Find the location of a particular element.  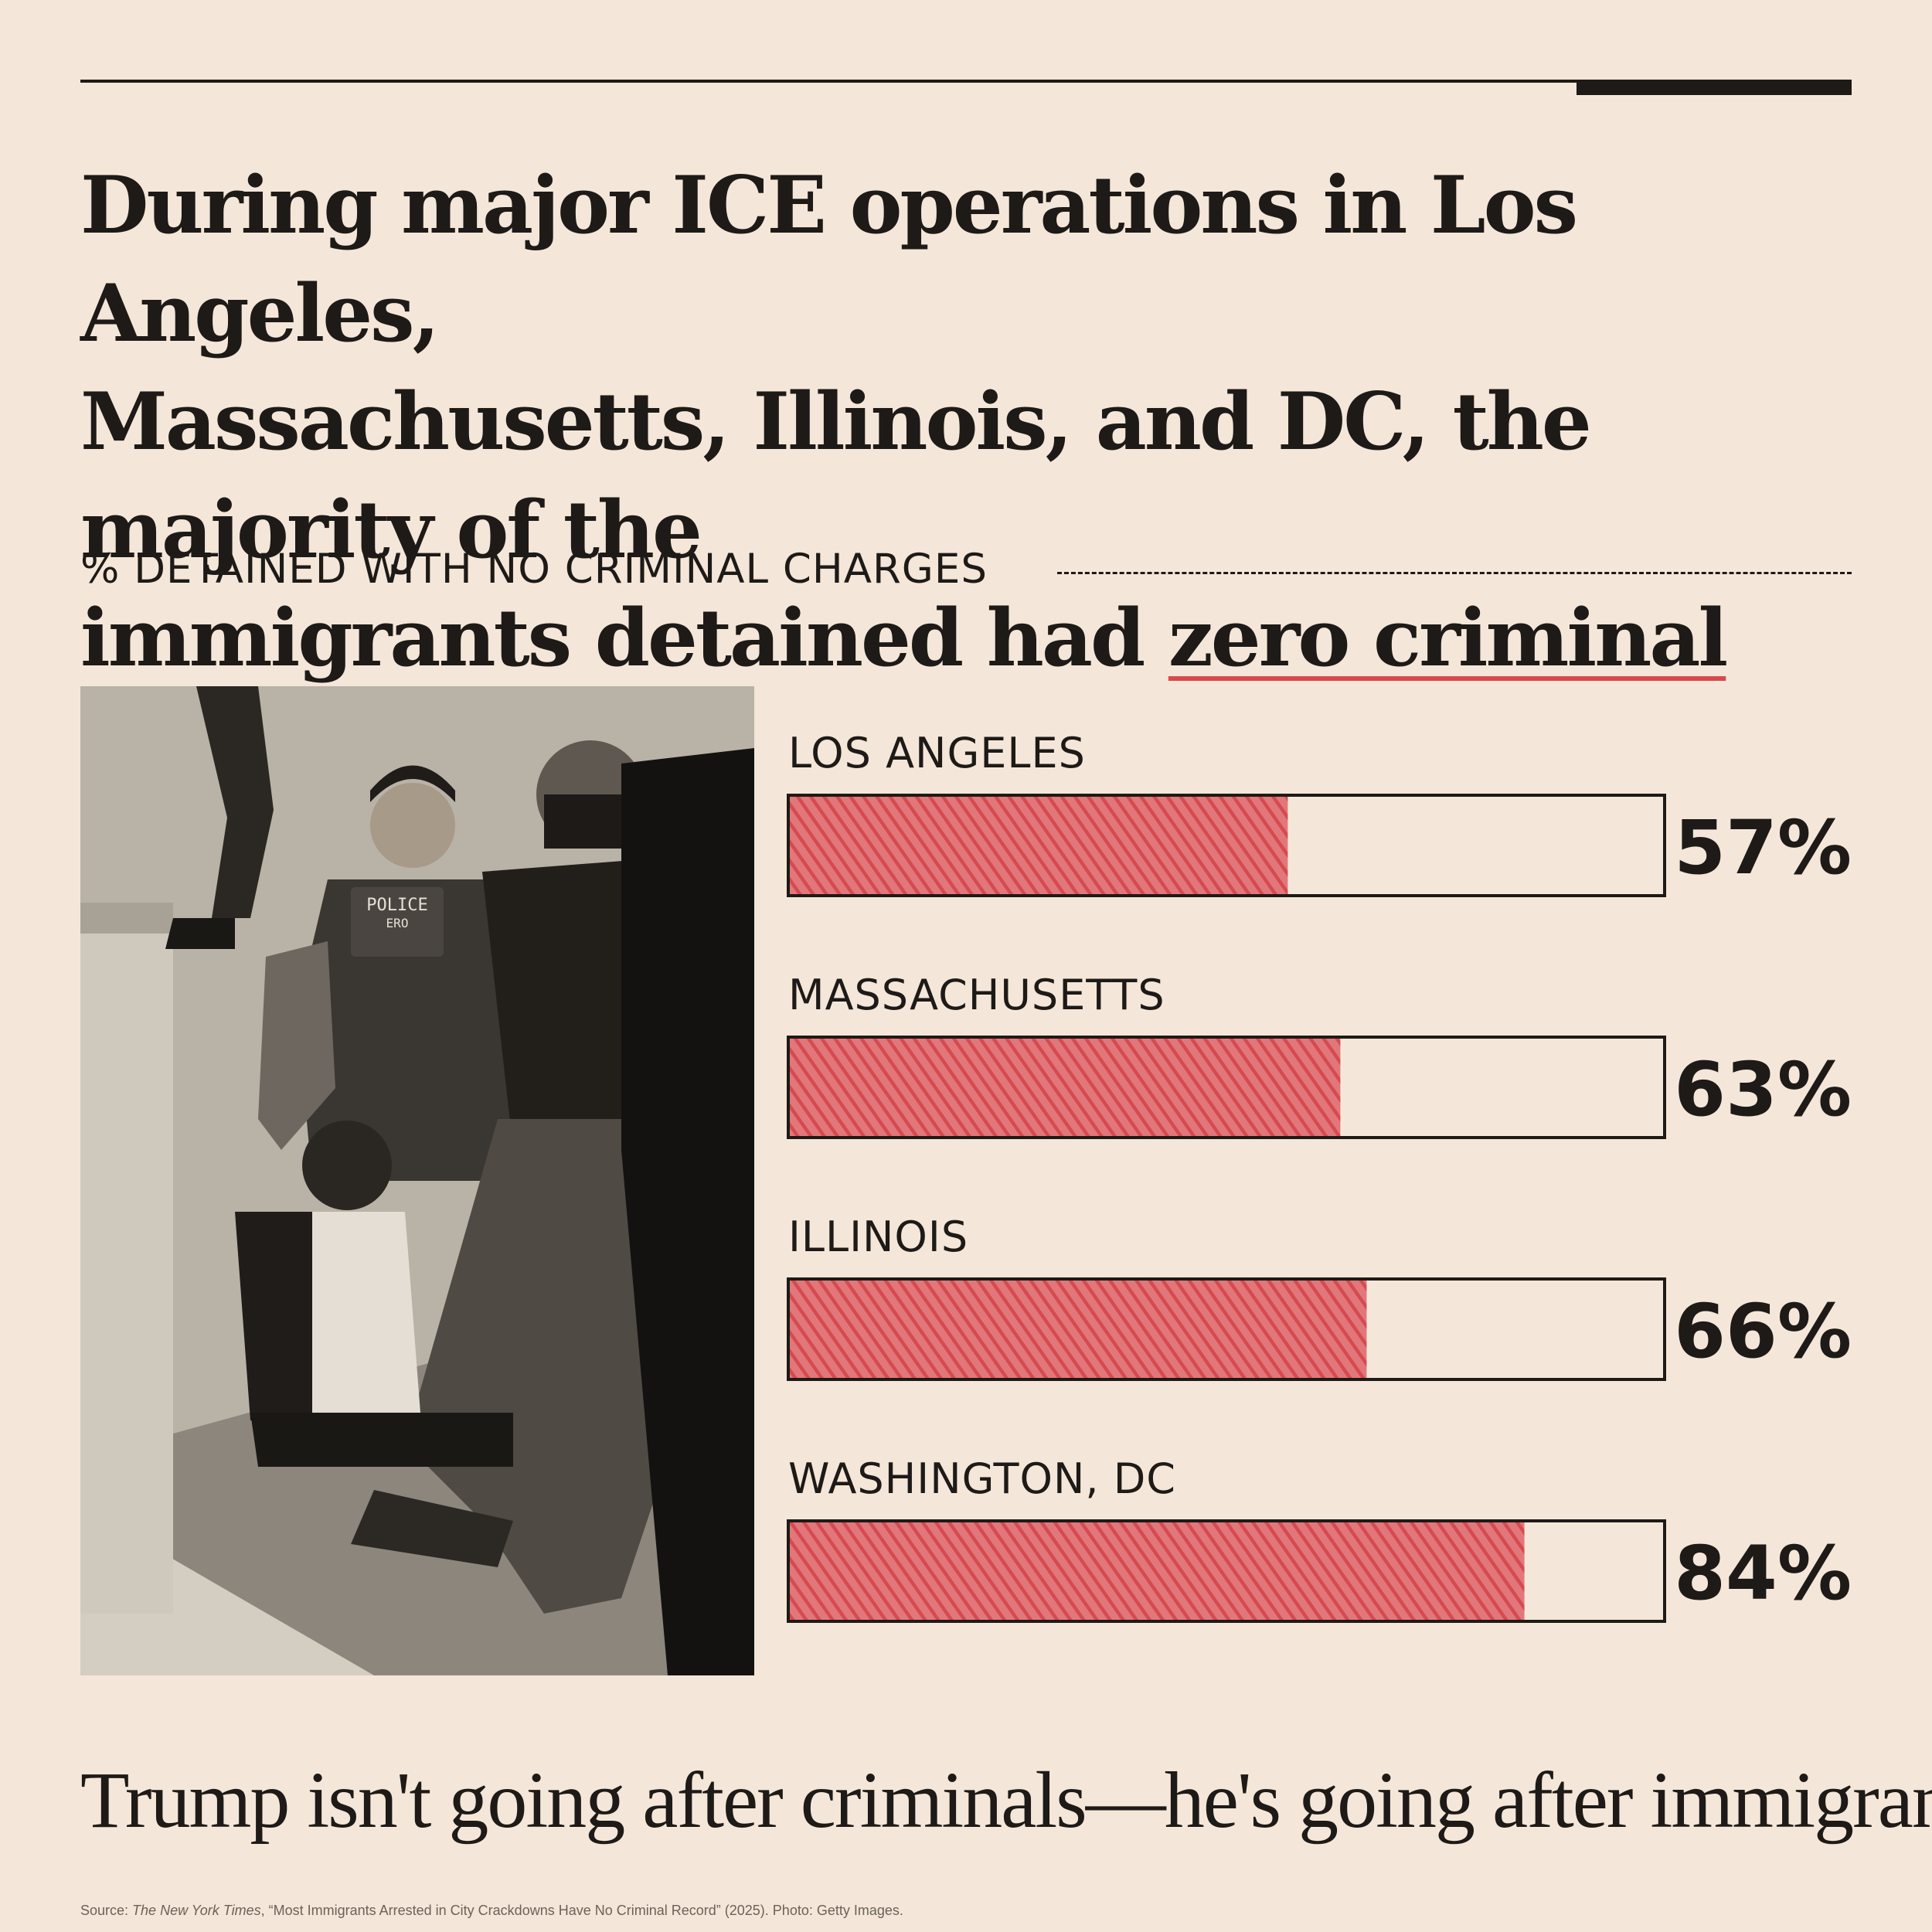

badge-text-2: ERO is located at coordinates (397, 923).